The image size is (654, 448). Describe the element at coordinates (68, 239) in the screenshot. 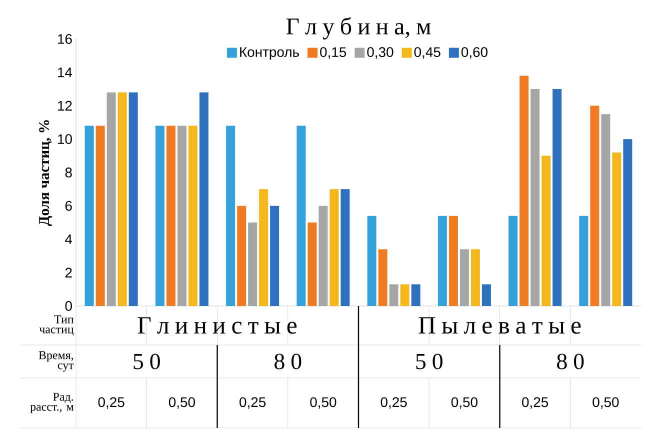

I see `y-tick-label: 4` at that location.